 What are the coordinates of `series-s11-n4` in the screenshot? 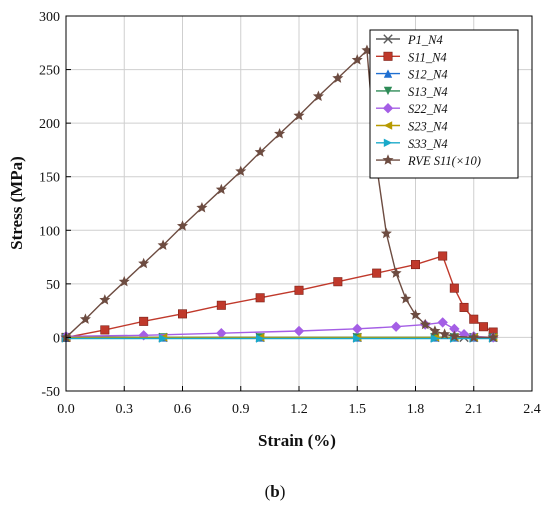 It's located at (279, 296).